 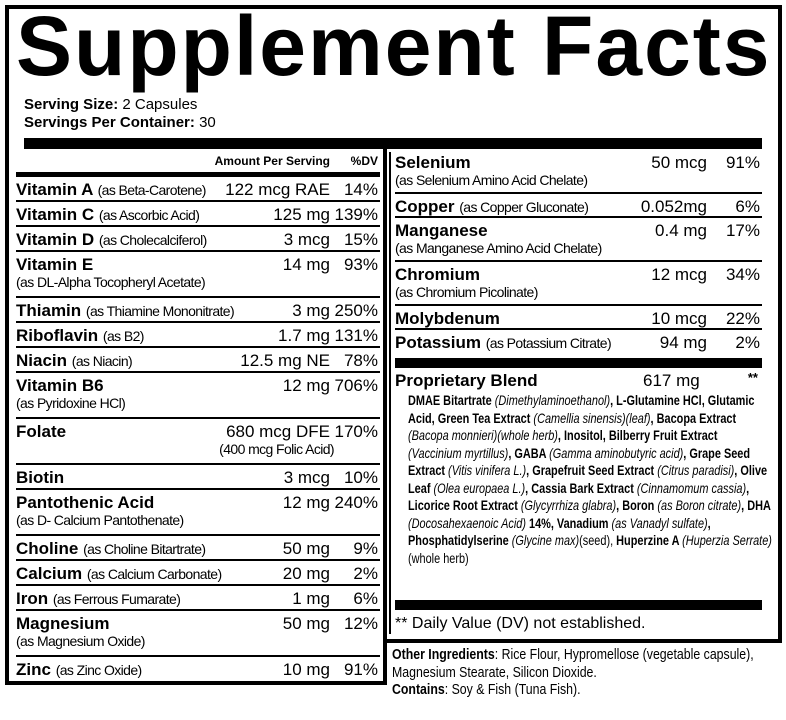 What do you see at coordinates (278, 431) in the screenshot?
I see `nutrient-amount: 680 mcg DFE` at bounding box center [278, 431].